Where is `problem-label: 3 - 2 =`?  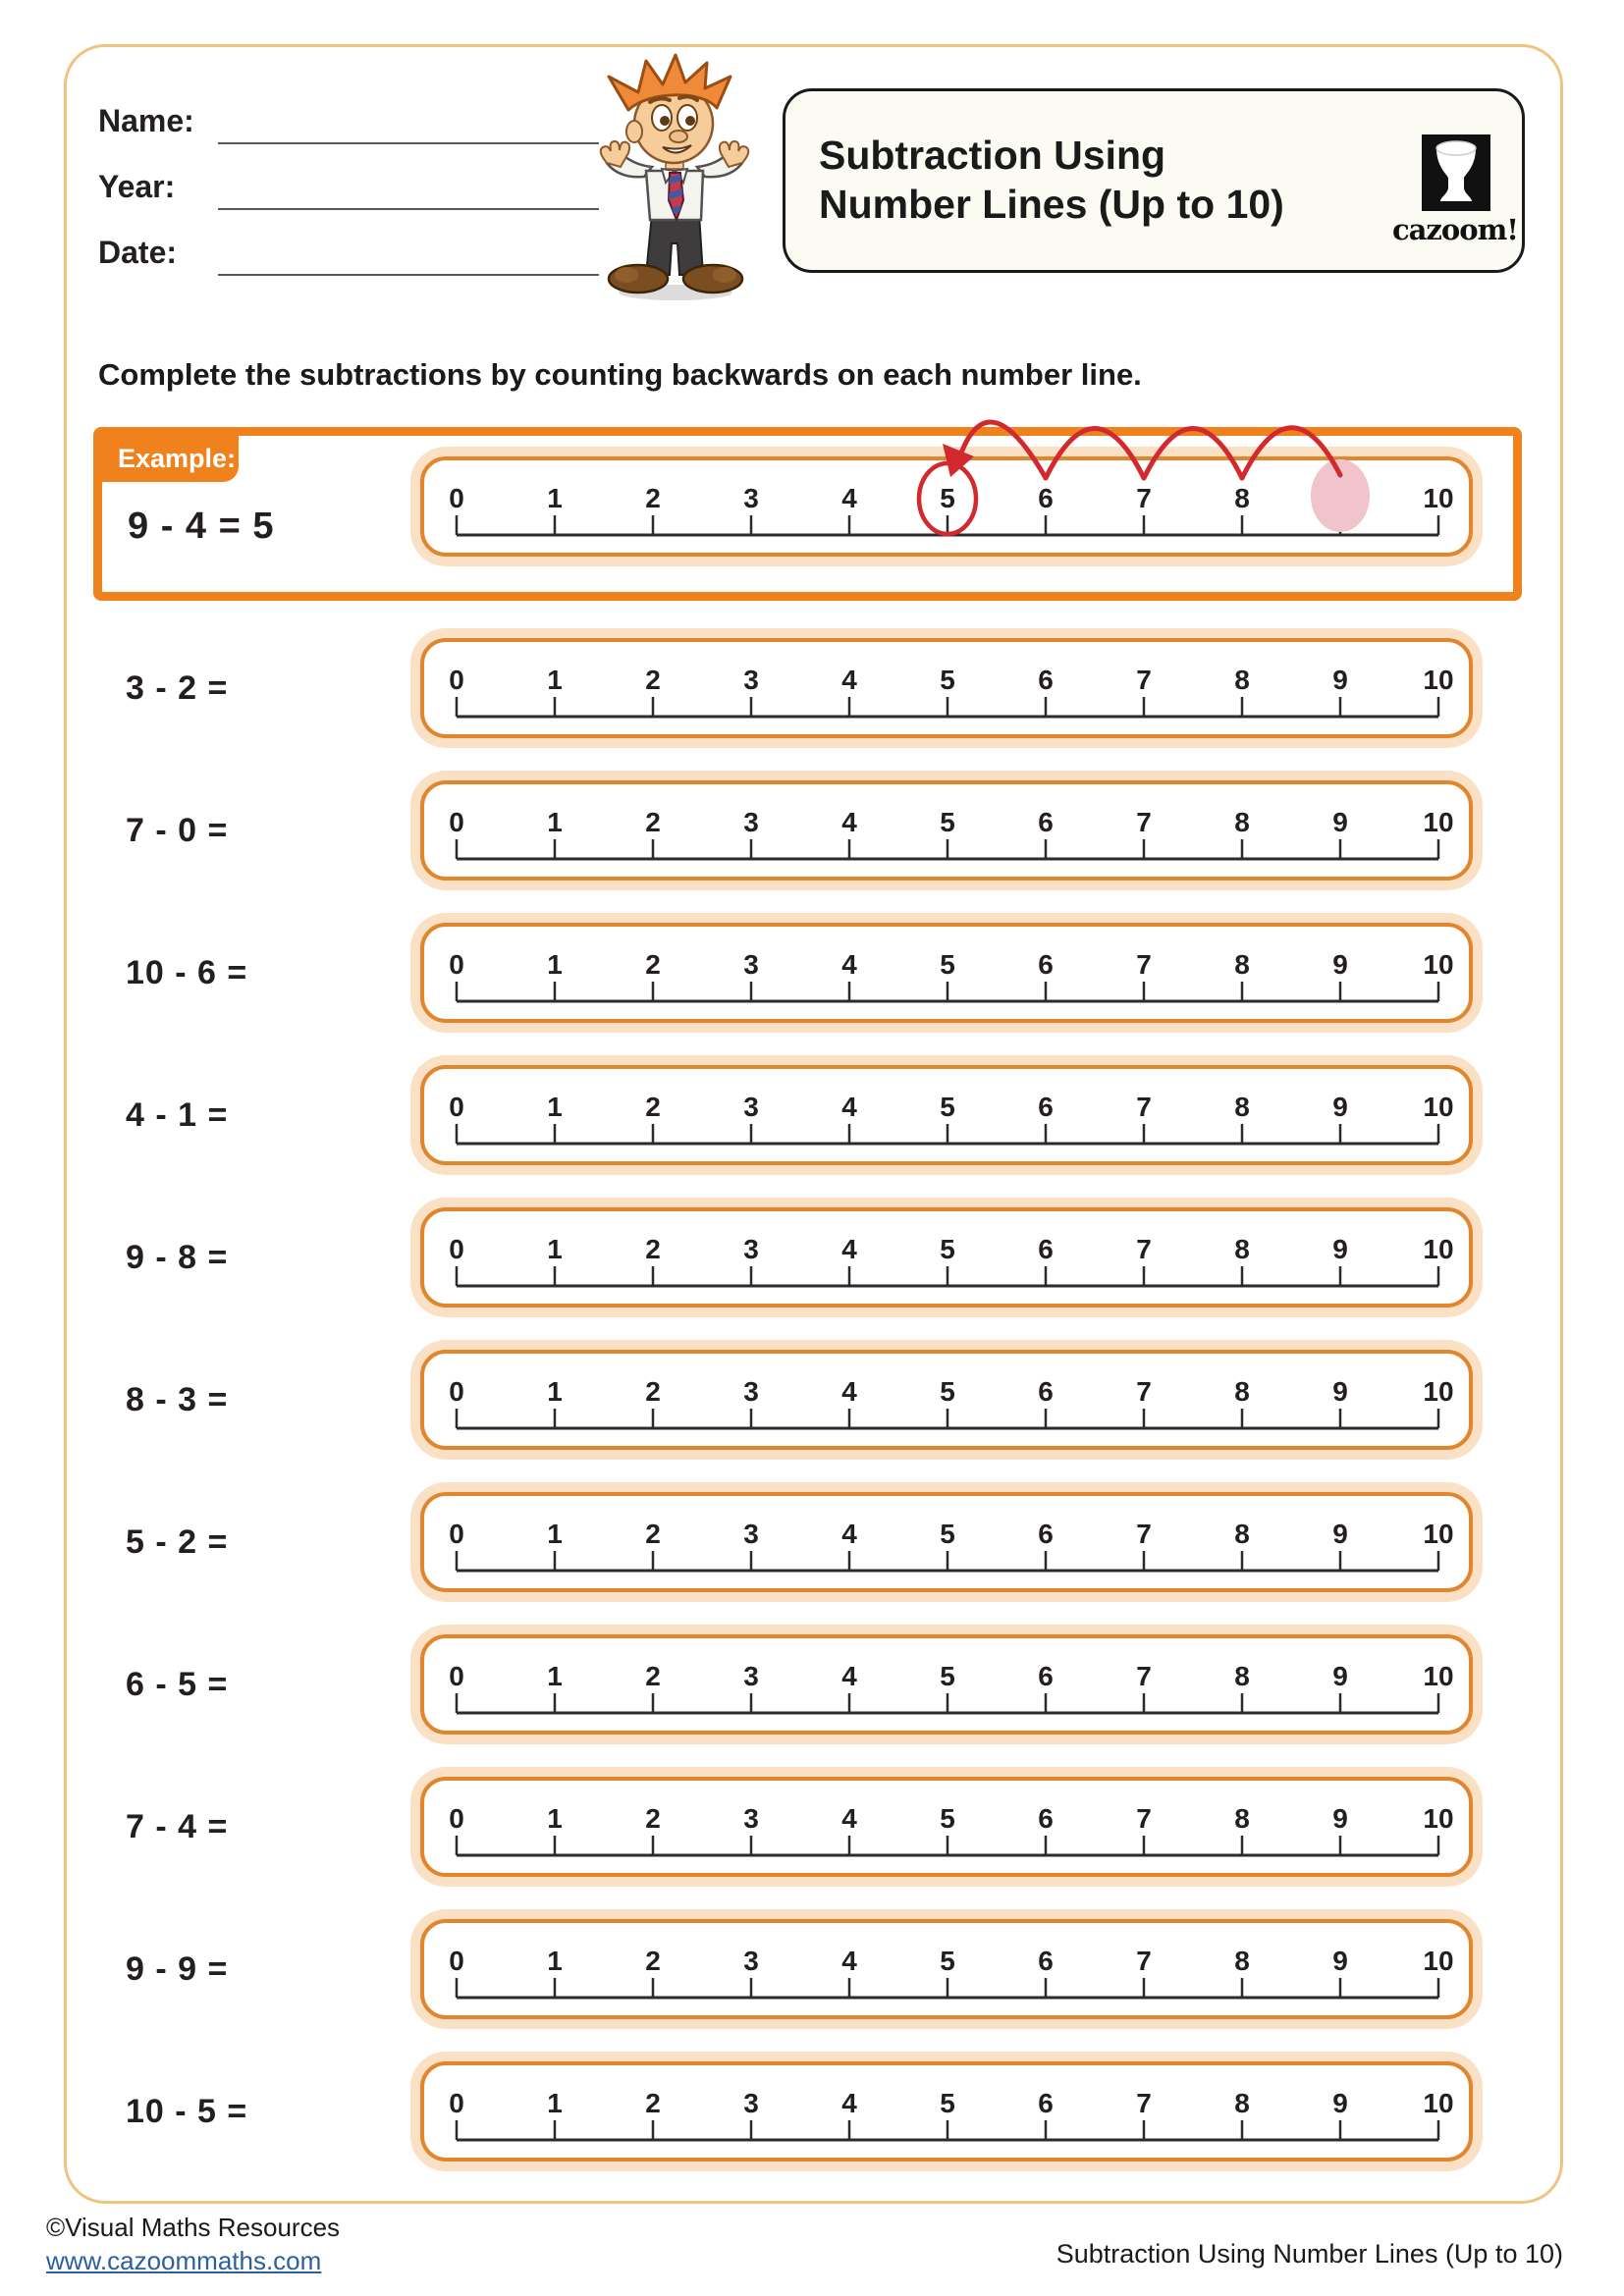
problem-label: 3 - 2 = is located at coordinates (177, 687).